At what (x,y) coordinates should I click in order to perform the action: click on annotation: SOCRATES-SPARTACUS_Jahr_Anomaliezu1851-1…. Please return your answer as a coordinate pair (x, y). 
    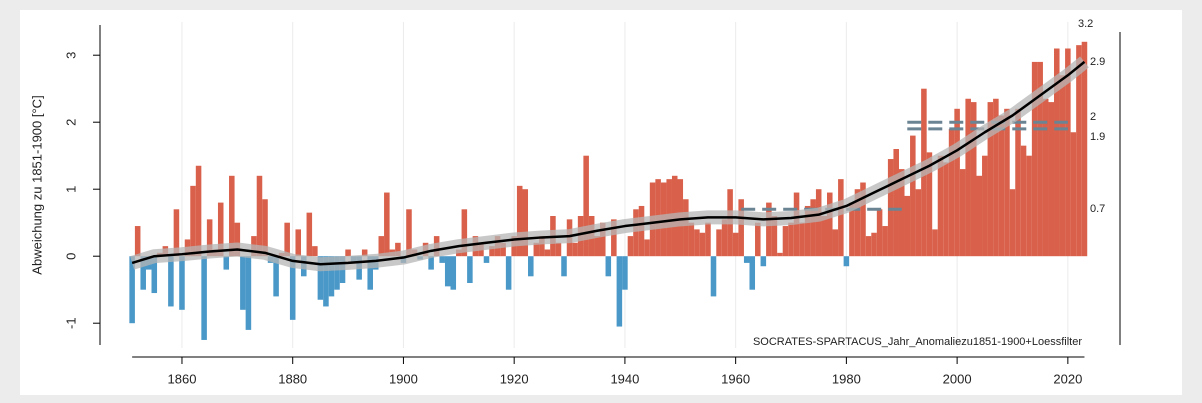
    Looking at the image, I should click on (917, 342).